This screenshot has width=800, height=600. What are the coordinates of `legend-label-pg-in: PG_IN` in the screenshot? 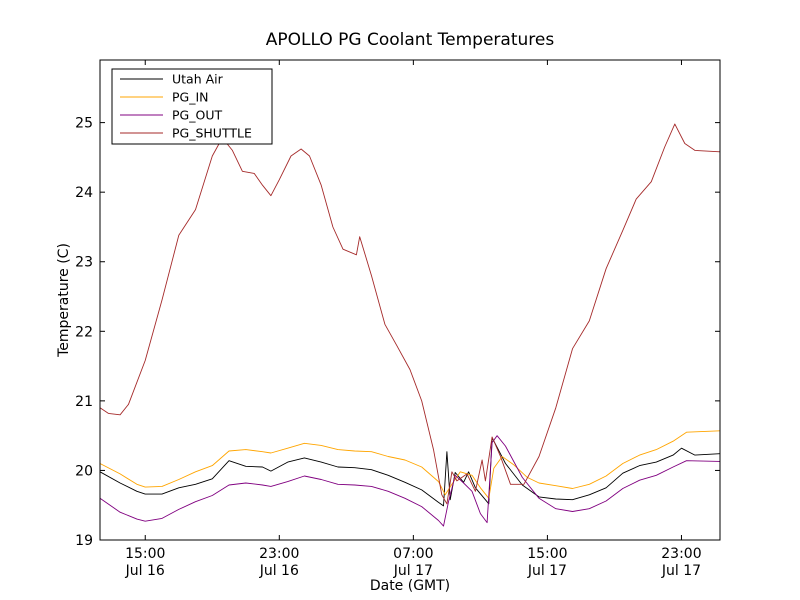 It's located at (190, 97).